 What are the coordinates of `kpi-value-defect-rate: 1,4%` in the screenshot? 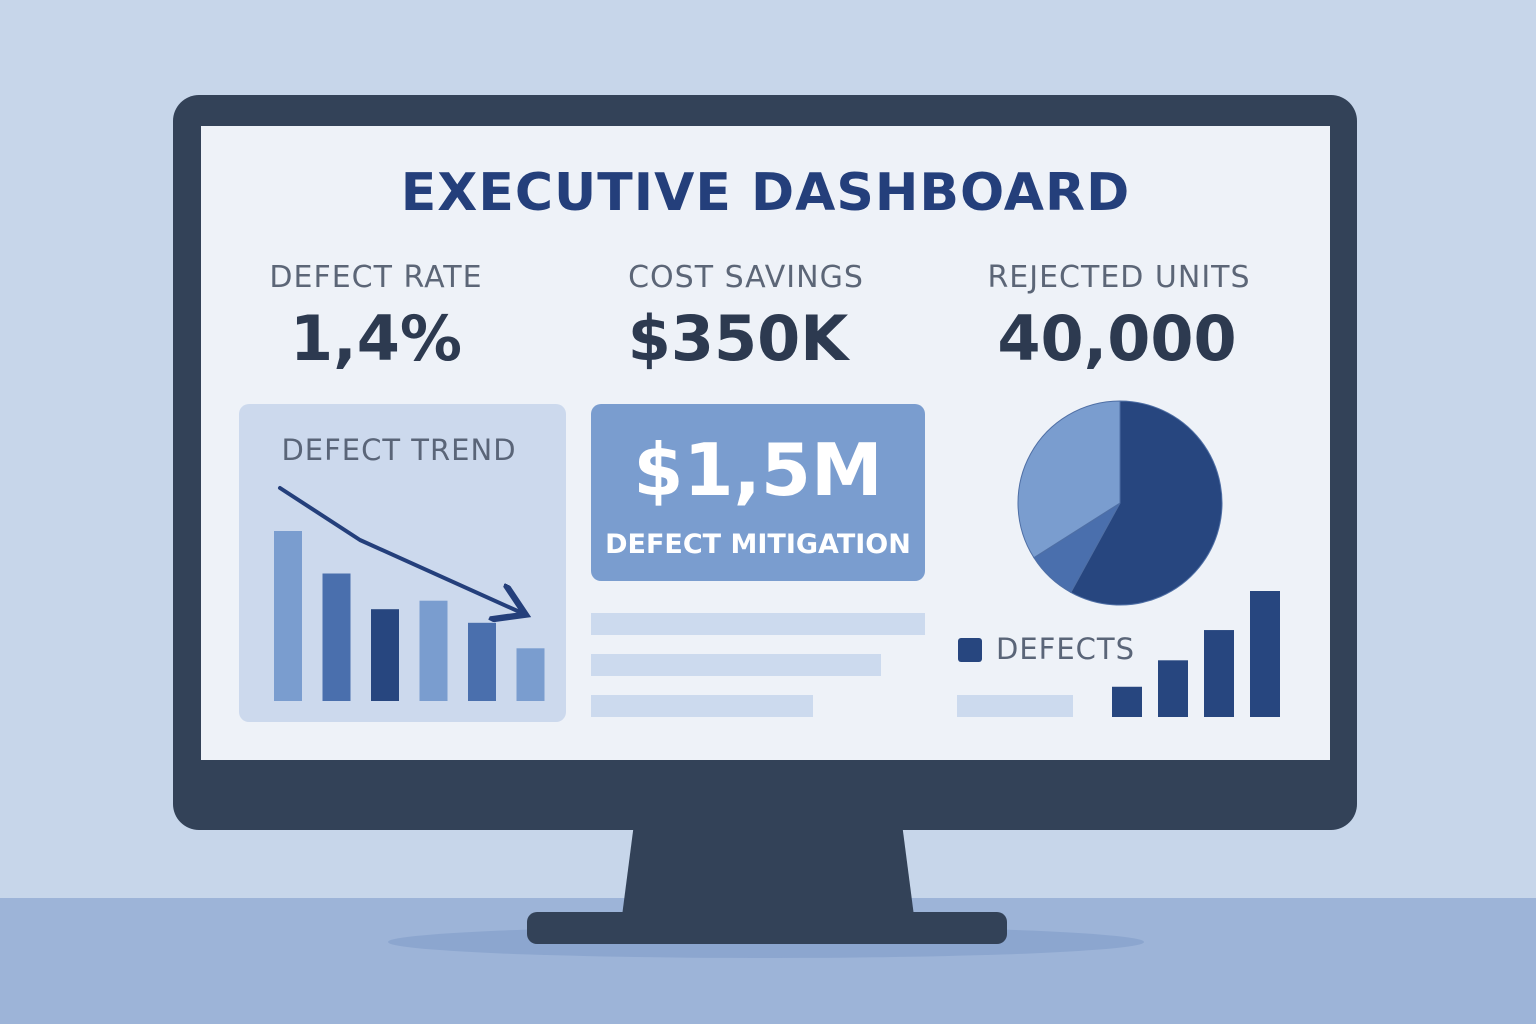 It's located at (376, 338).